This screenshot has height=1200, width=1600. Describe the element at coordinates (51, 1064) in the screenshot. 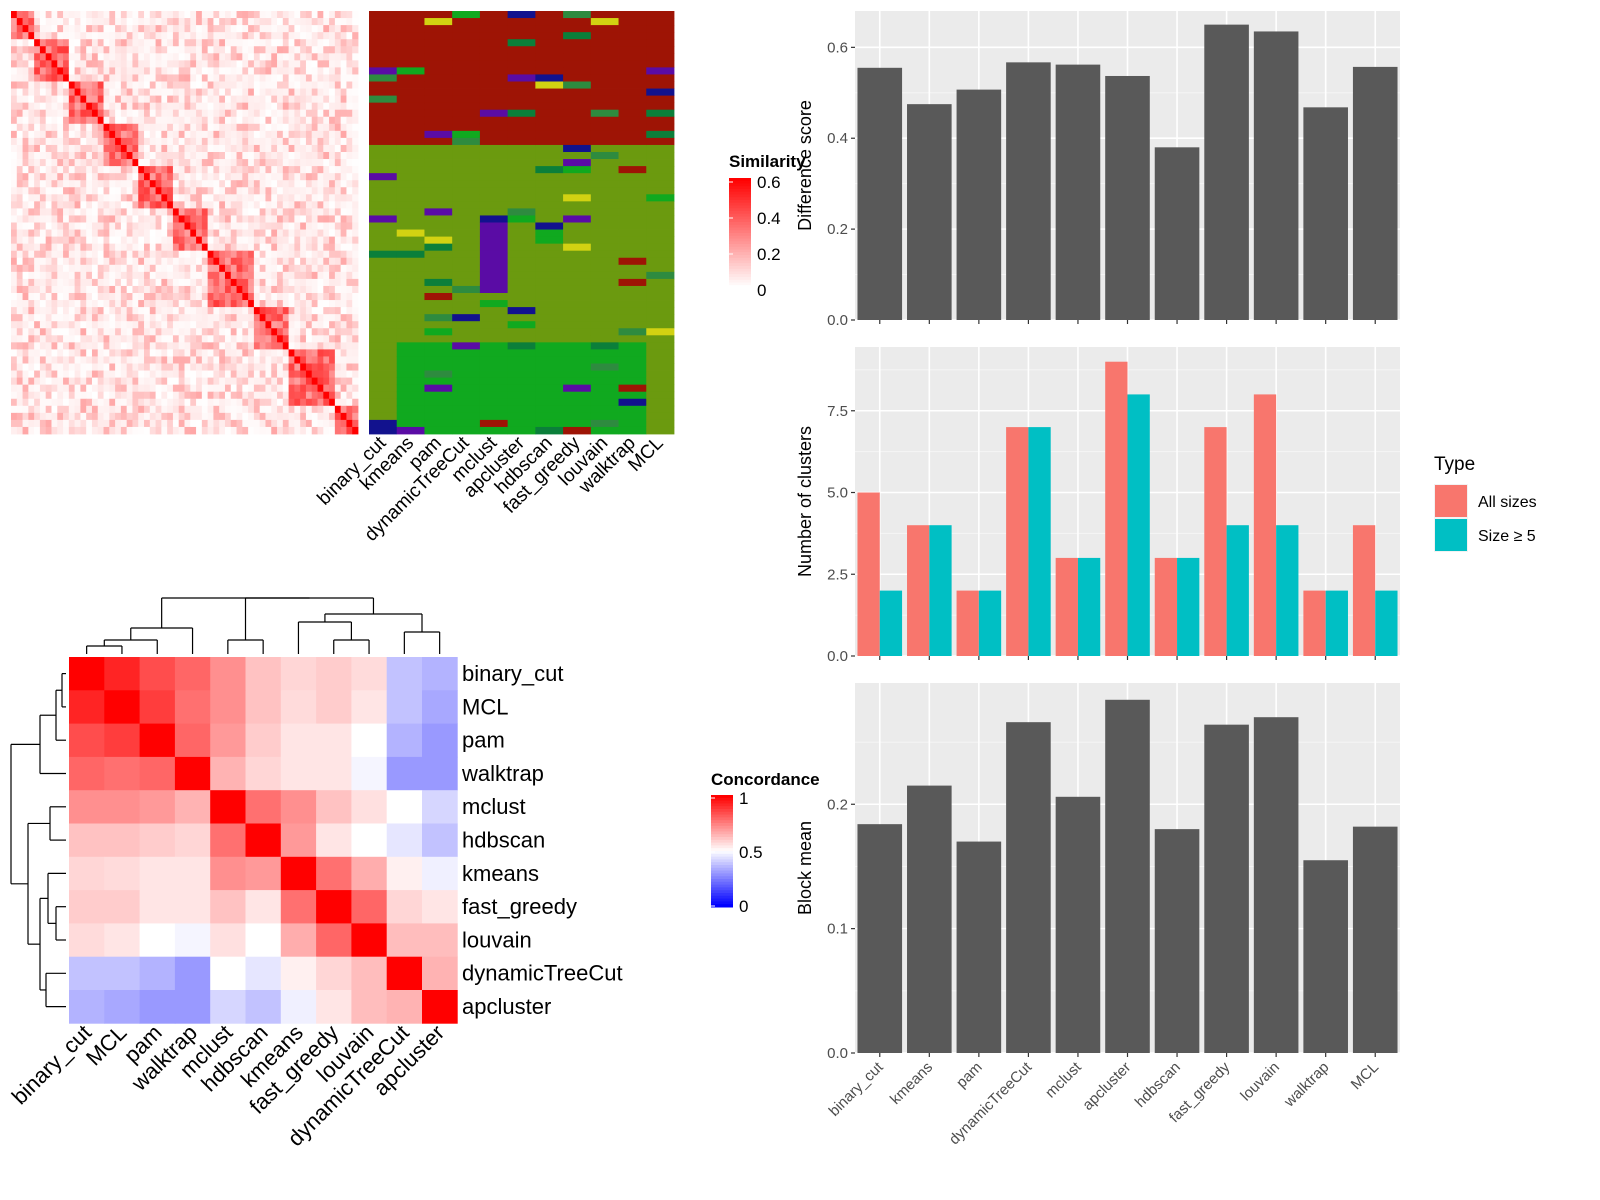

I see `concordance-col-label: binary_cut` at that location.